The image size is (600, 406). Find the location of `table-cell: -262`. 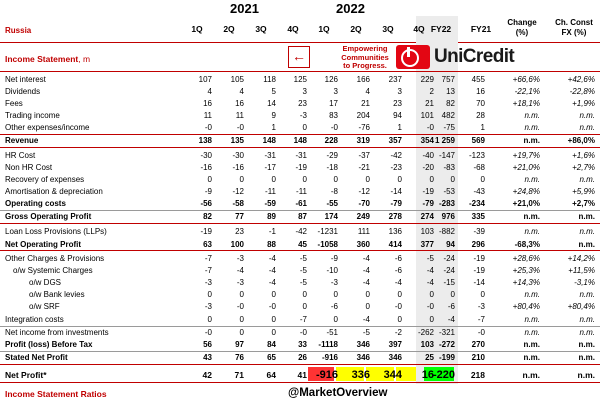

table-cell: -262 is located at coordinates (425, 332).